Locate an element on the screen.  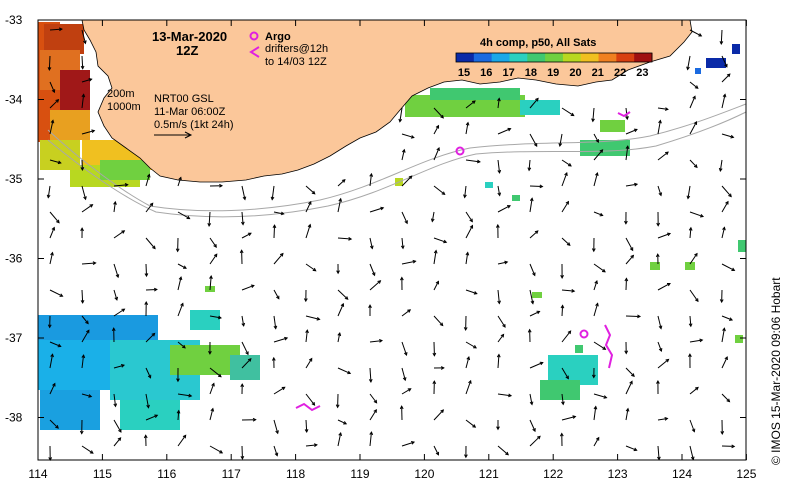
argo-floats is located at coordinates (522, 242).